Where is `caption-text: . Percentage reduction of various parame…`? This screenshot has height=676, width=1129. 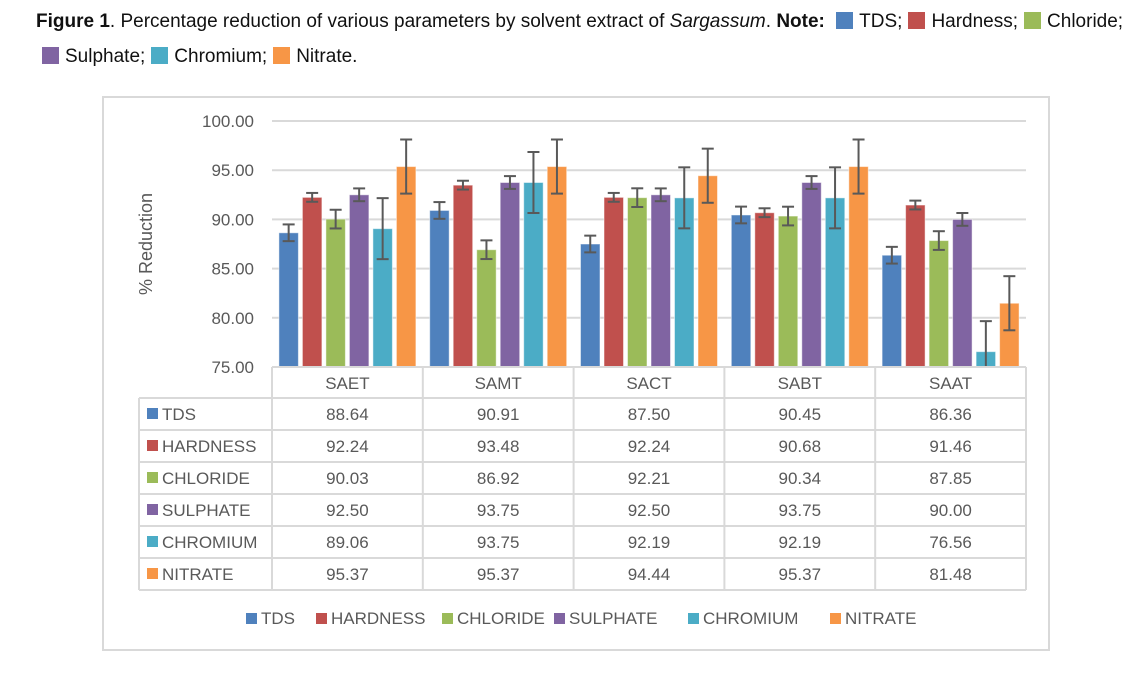 caption-text: . Percentage reduction of various parame… is located at coordinates (389, 21).